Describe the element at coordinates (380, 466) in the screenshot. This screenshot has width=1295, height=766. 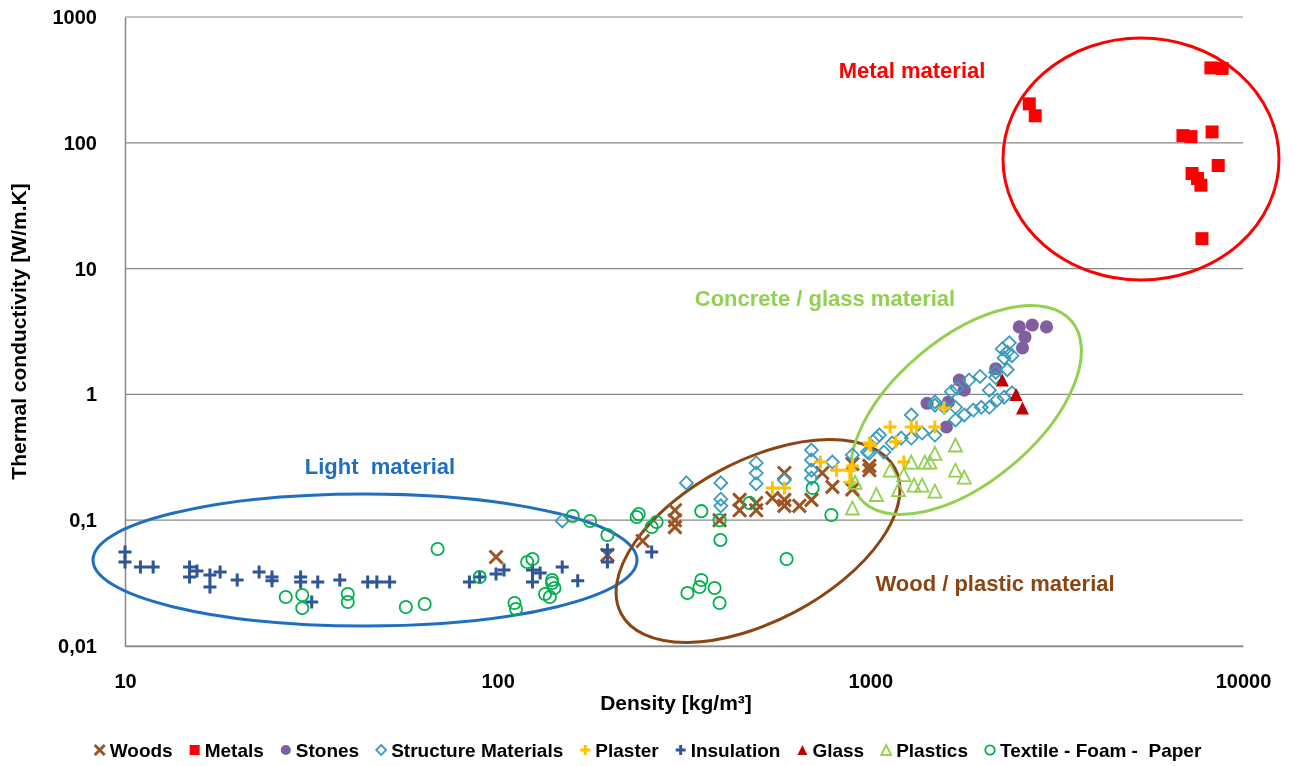
I see `annotation: Light material` at that location.